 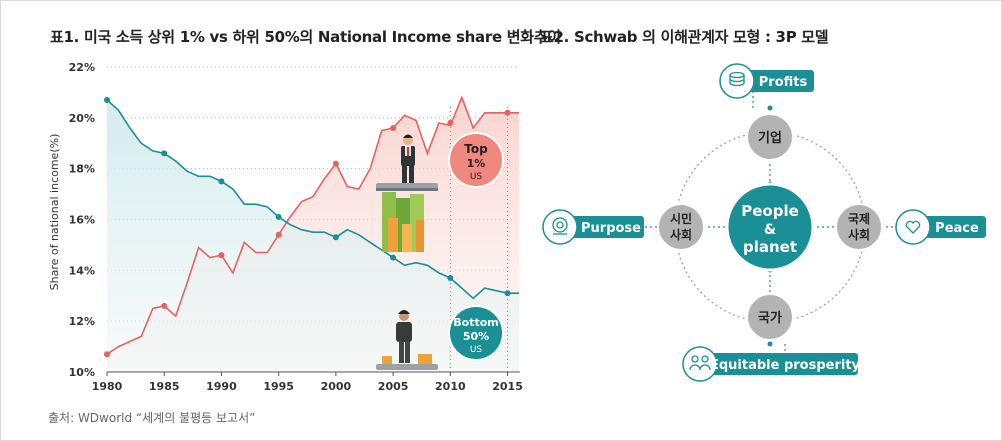 I want to click on top-label-line2: 1%, so click(x=476, y=163).